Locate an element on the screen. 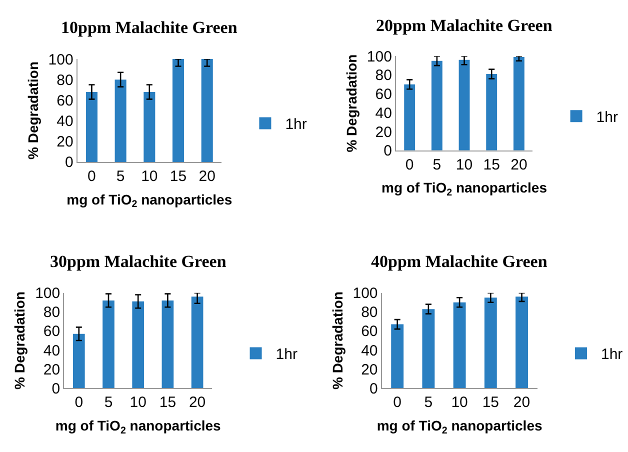 The width and height of the screenshot is (628, 452). chart-title: 20ppm Malachite Green is located at coordinates (464, 25).